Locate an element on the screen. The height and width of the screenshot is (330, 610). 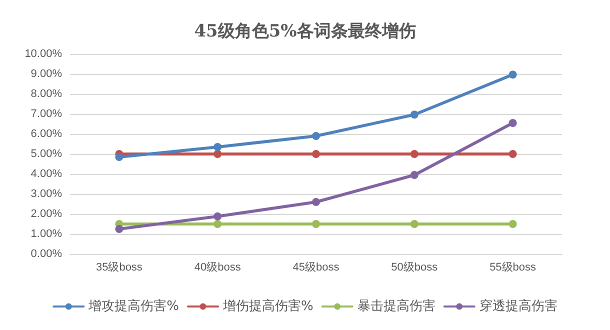
chart-title: 45级角色5%各词条最终增伤 is located at coordinates (305, 32).